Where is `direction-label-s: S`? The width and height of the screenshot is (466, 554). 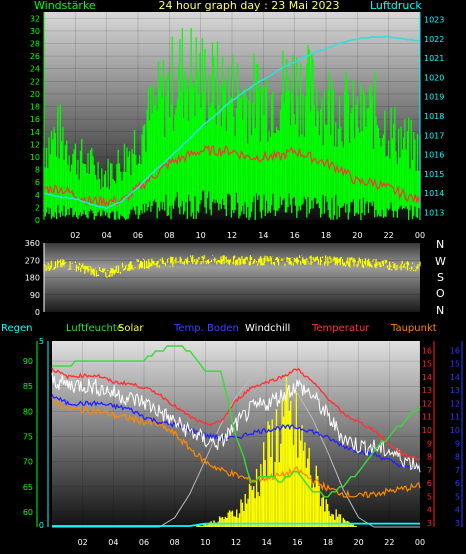
direction-label-s: S is located at coordinates (440, 277).